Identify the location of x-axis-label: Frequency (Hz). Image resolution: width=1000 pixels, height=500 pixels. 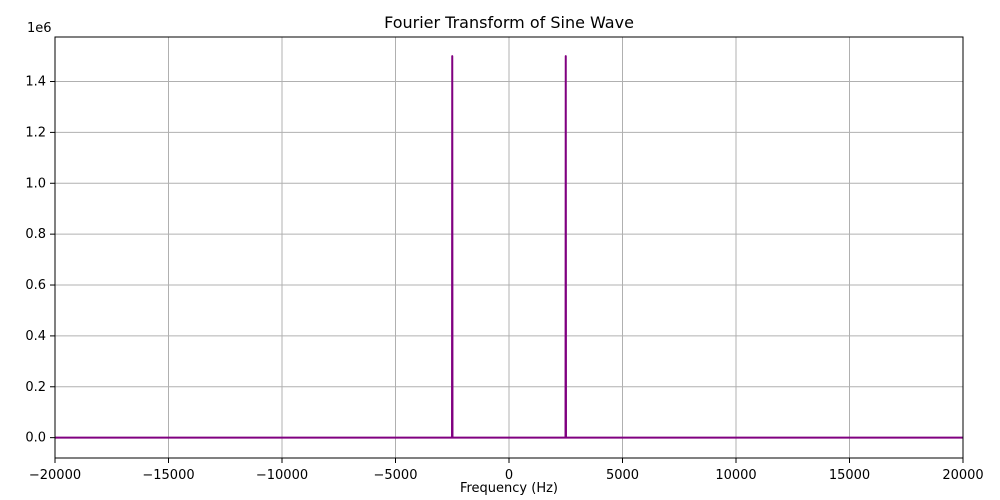
(509, 488).